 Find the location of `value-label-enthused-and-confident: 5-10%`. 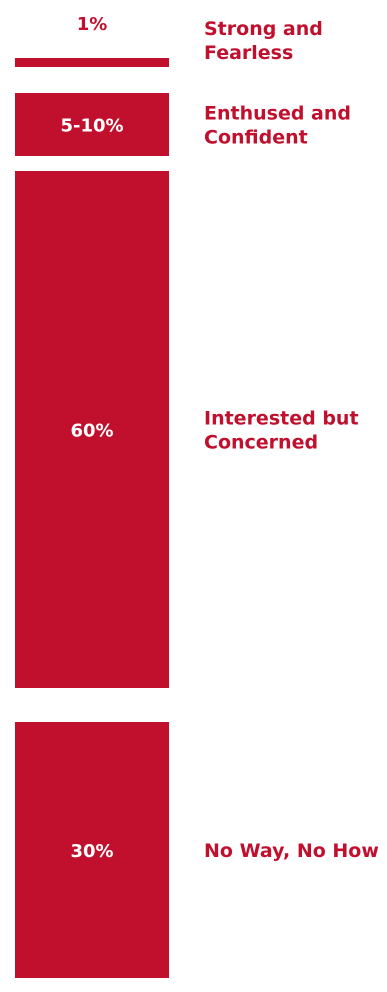

value-label-enthused-and-confident: 5-10% is located at coordinates (91, 126).